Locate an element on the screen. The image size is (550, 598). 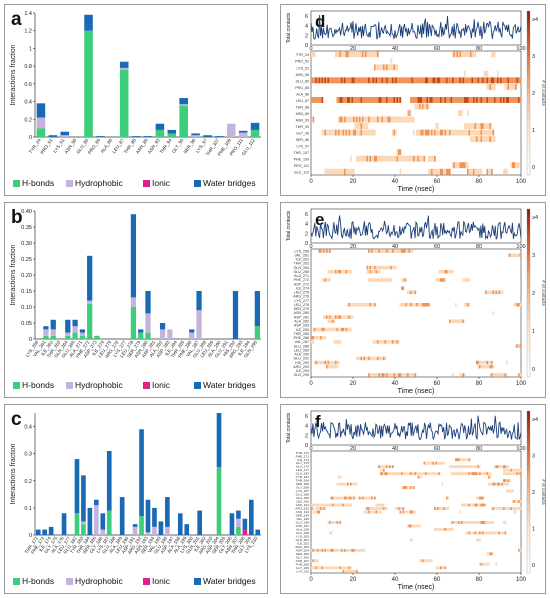
residue-label: LYS_210 is located at coordinates (302, 571).